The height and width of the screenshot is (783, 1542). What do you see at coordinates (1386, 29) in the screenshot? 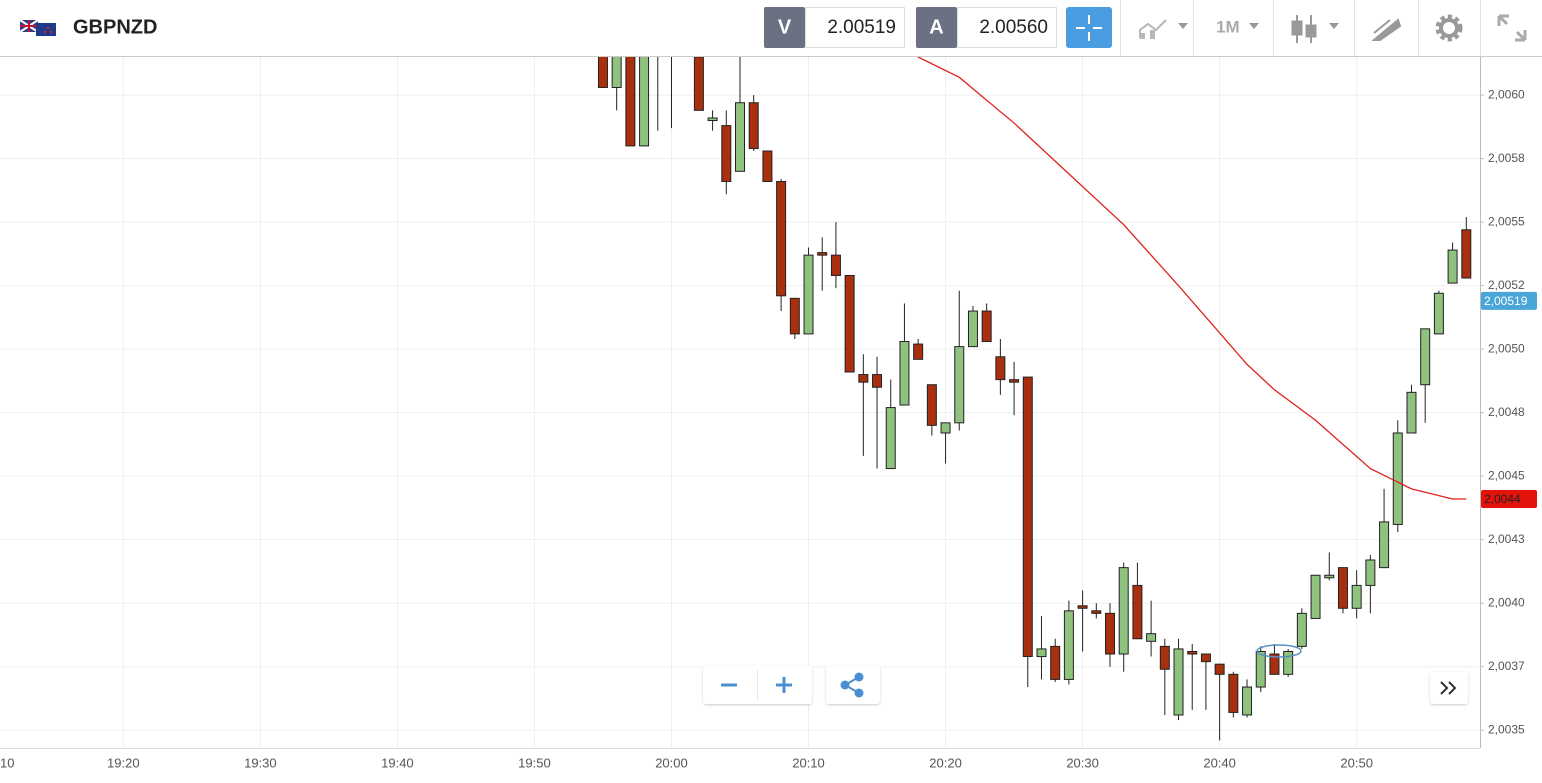
I see `draw-tools-button` at bounding box center [1386, 29].